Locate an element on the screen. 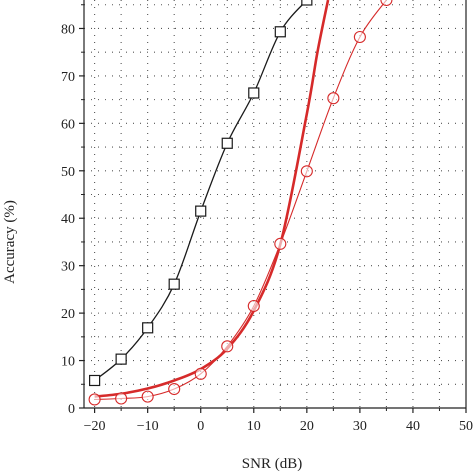 This screenshot has height=474, width=474. x-tick-label: 50 is located at coordinates (466, 426).